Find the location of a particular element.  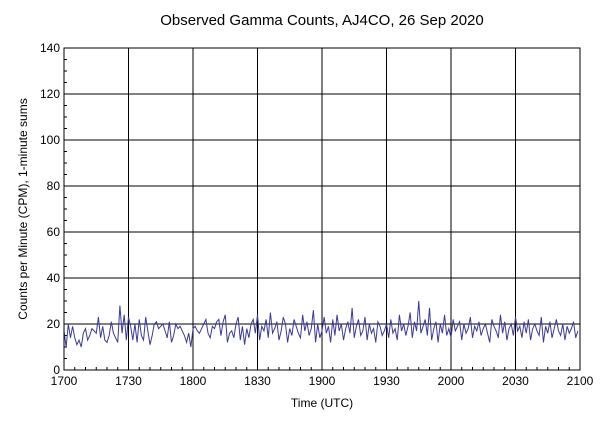

y-axis-label: Counts per Minute (CPM), 1-minute sums is located at coordinates (23, 208).